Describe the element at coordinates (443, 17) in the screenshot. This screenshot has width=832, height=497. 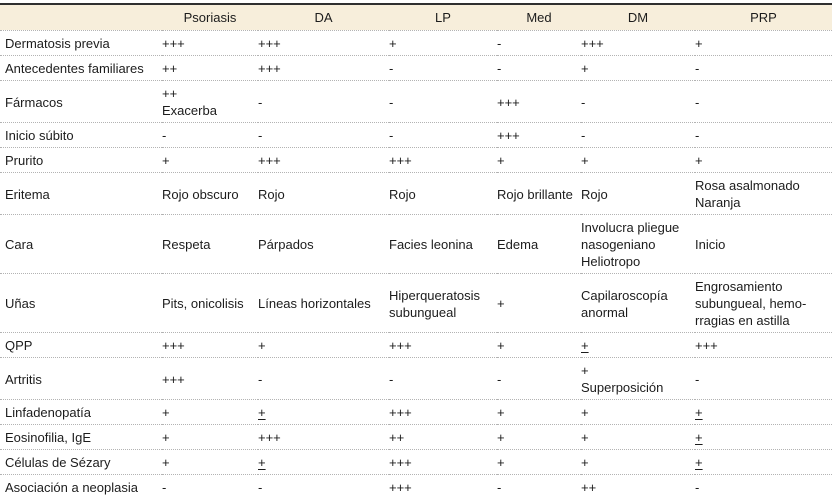
I see `column-header-lp: LP` at that location.